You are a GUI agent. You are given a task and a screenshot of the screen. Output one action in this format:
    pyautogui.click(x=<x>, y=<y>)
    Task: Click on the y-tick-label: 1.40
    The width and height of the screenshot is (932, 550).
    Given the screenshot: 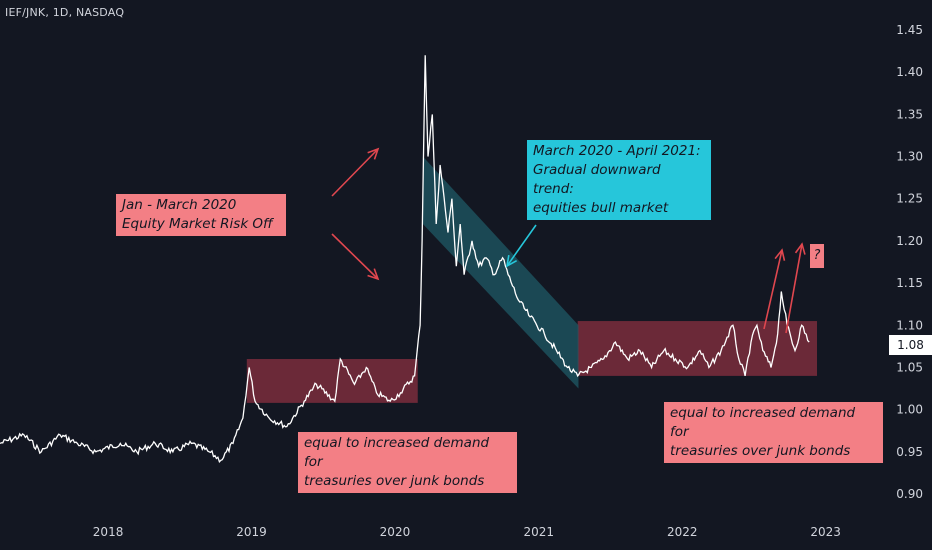 What is the action you would take?
    pyautogui.click(x=909, y=72)
    